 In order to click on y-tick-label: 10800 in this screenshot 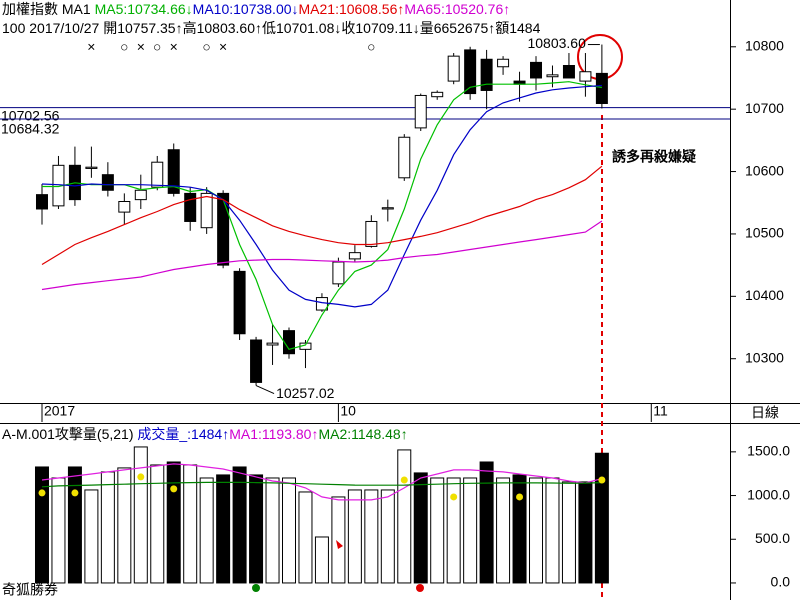, I will do `click(764, 45)`.